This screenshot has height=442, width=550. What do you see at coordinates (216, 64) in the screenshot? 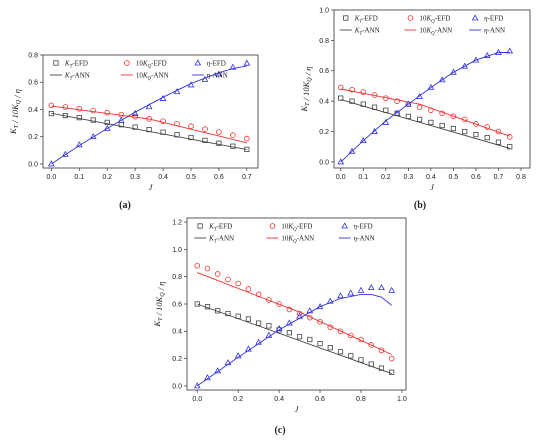
I see `legend-label: η-EFD` at bounding box center [216, 64].